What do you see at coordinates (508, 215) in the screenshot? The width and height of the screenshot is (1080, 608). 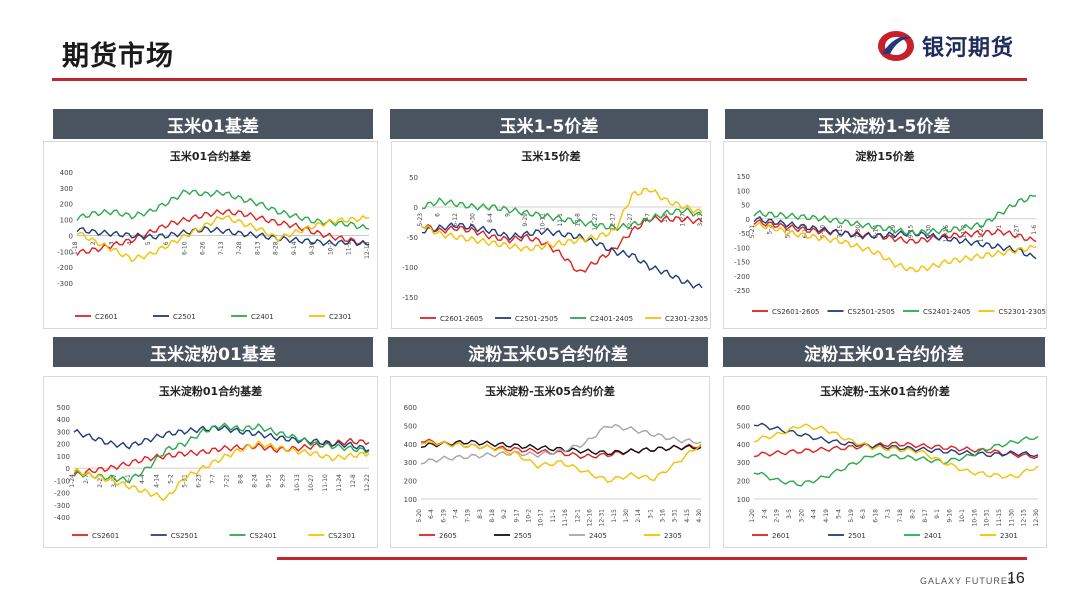 I see `x-tick-label: 9` at bounding box center [508, 215].